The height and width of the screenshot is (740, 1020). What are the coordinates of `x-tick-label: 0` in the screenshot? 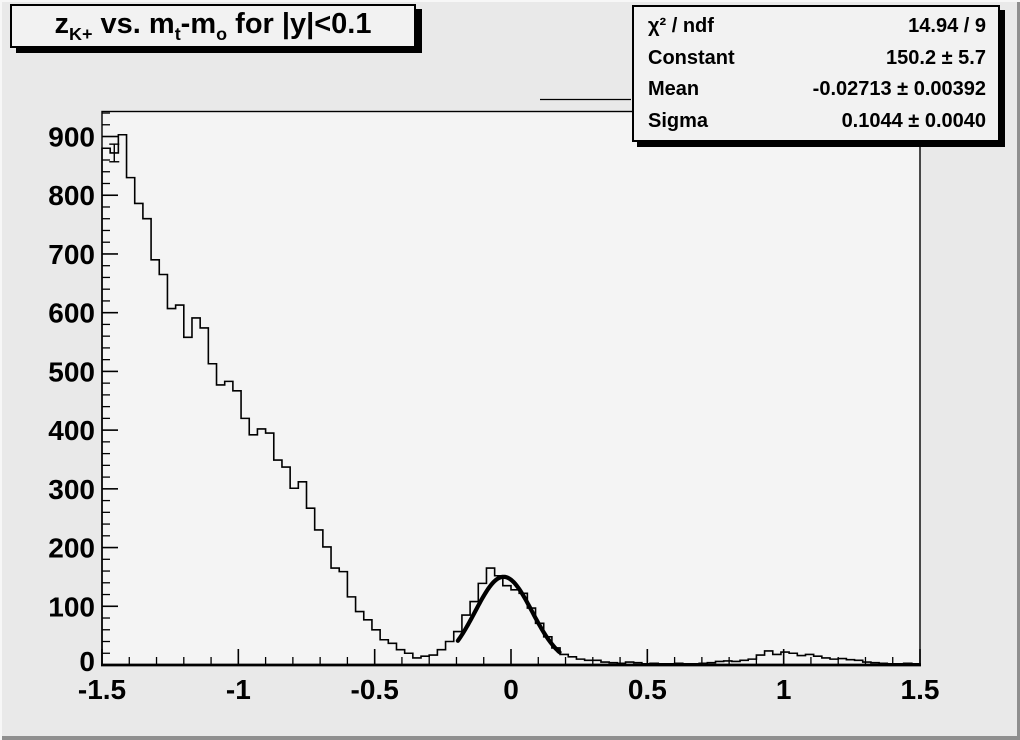 It's located at (511, 689).